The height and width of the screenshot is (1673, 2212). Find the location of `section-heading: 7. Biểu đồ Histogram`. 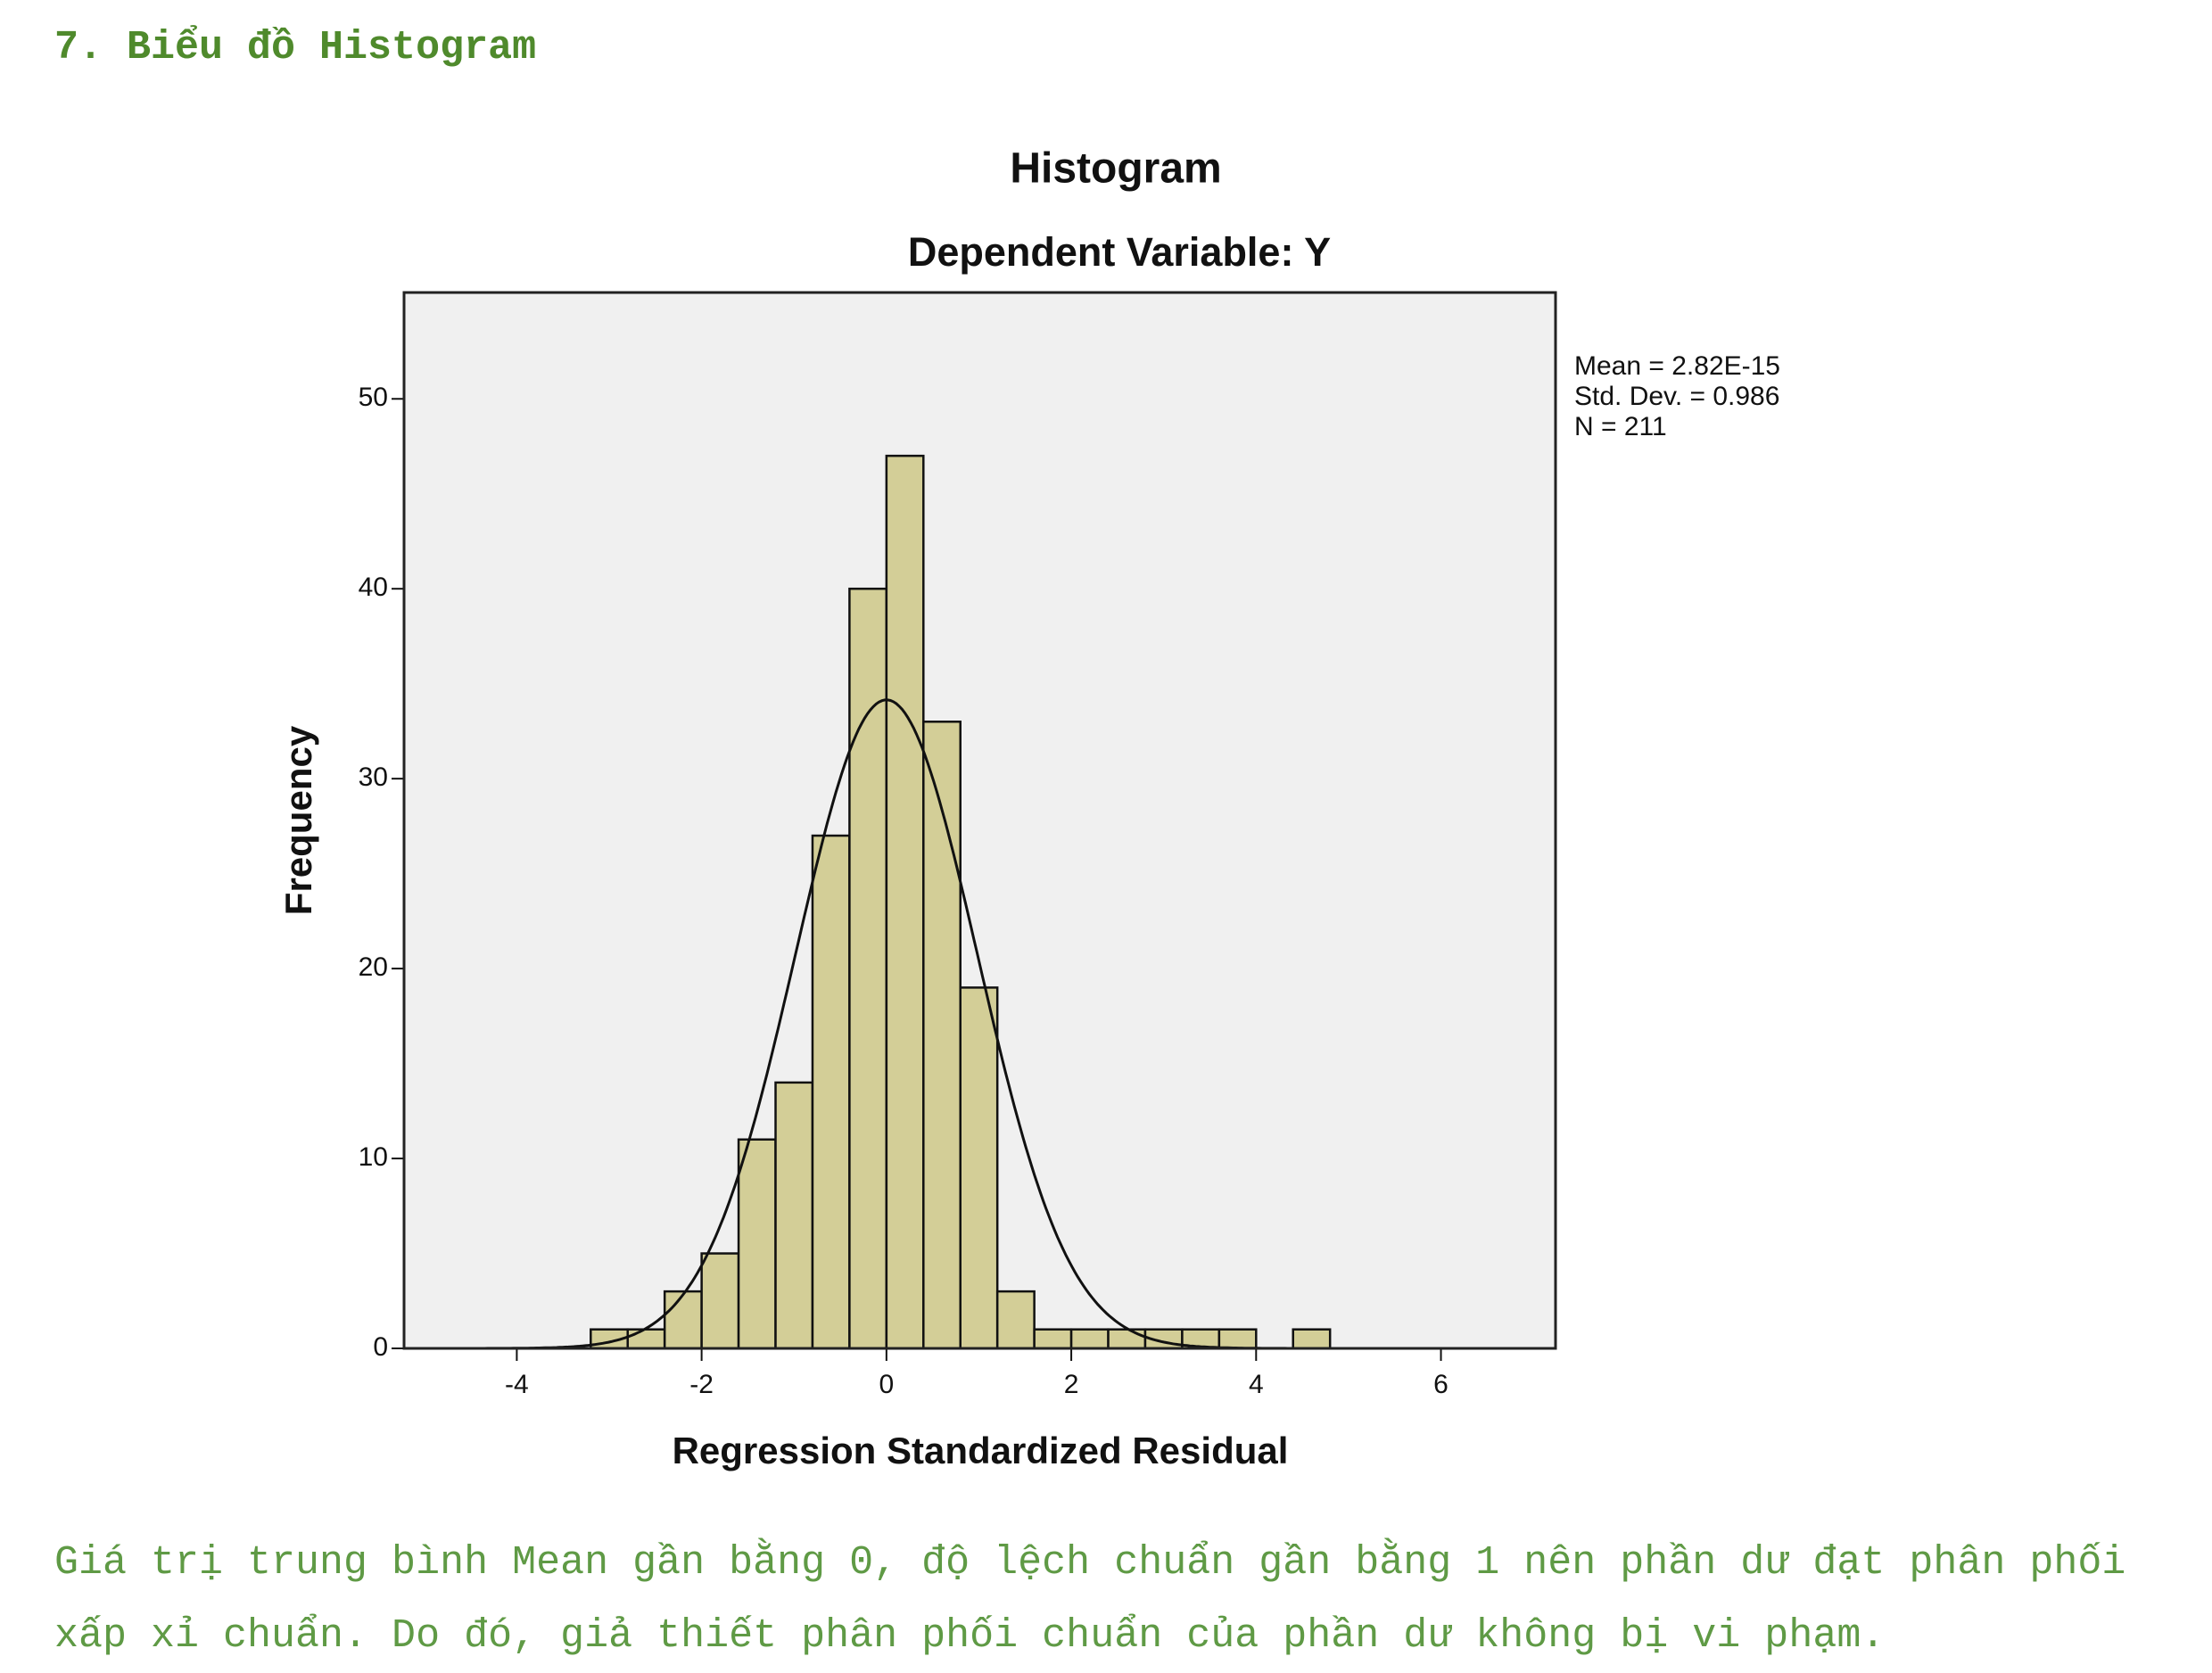

section-heading: 7. Biểu đồ Histogram is located at coordinates (295, 47).